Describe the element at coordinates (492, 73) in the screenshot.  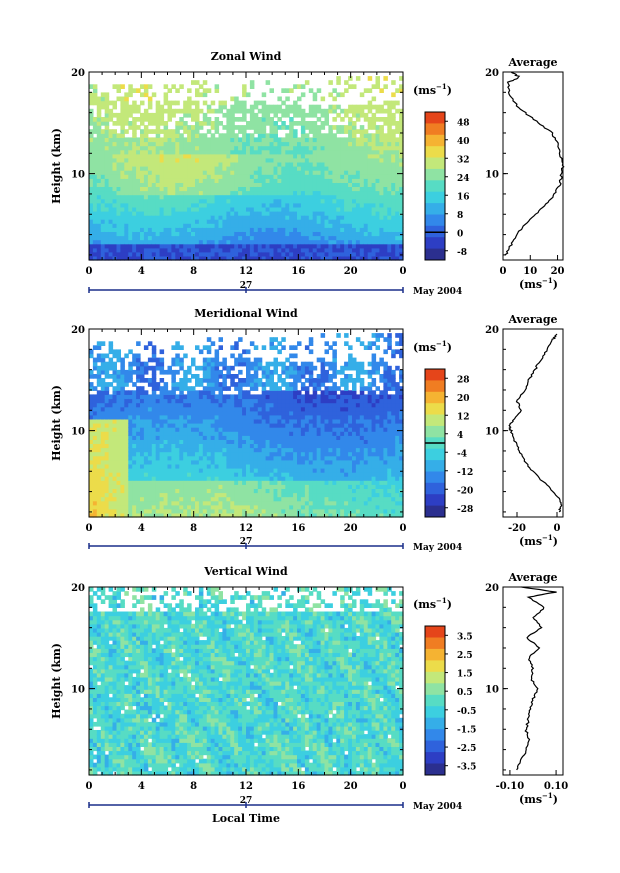
I see `profile-y-tick-label: 20` at that location.